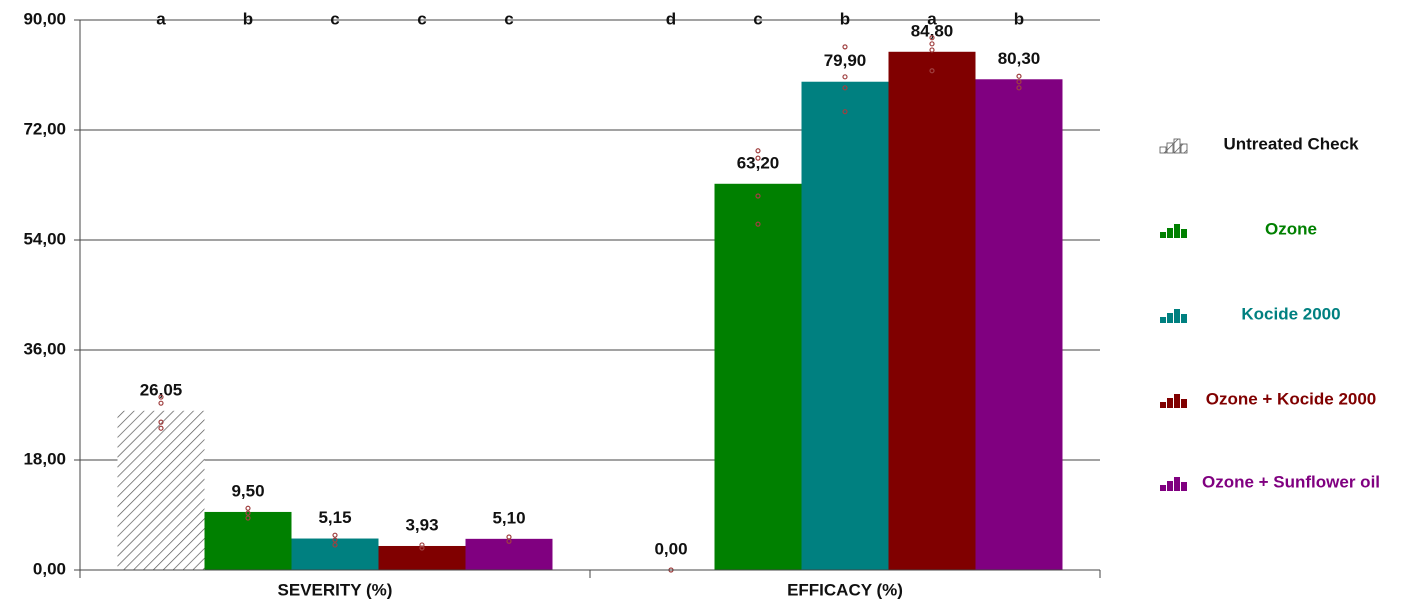 This screenshot has height=610, width=1405. I want to click on legend-label: Untreated Check, so click(1291, 143).